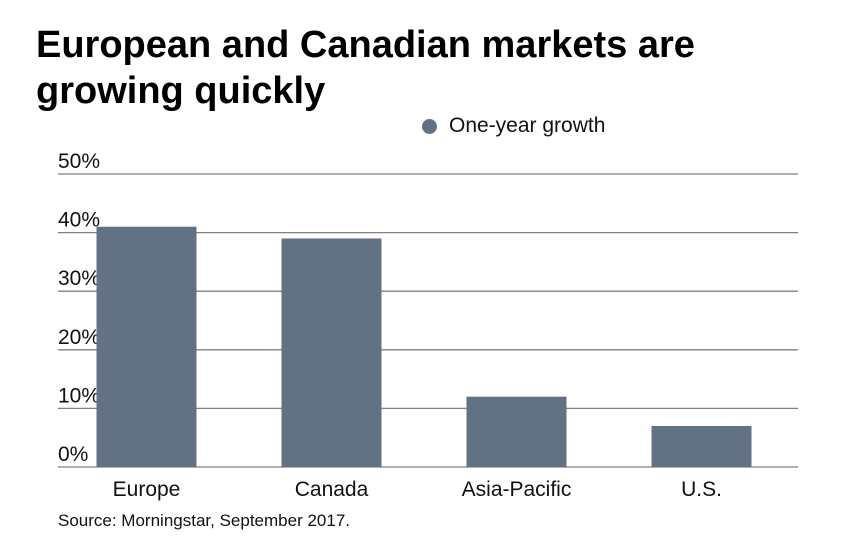 Image resolution: width=844 pixels, height=550 pixels. What do you see at coordinates (147, 489) in the screenshot?
I see `x-tick-label: Europe` at bounding box center [147, 489].